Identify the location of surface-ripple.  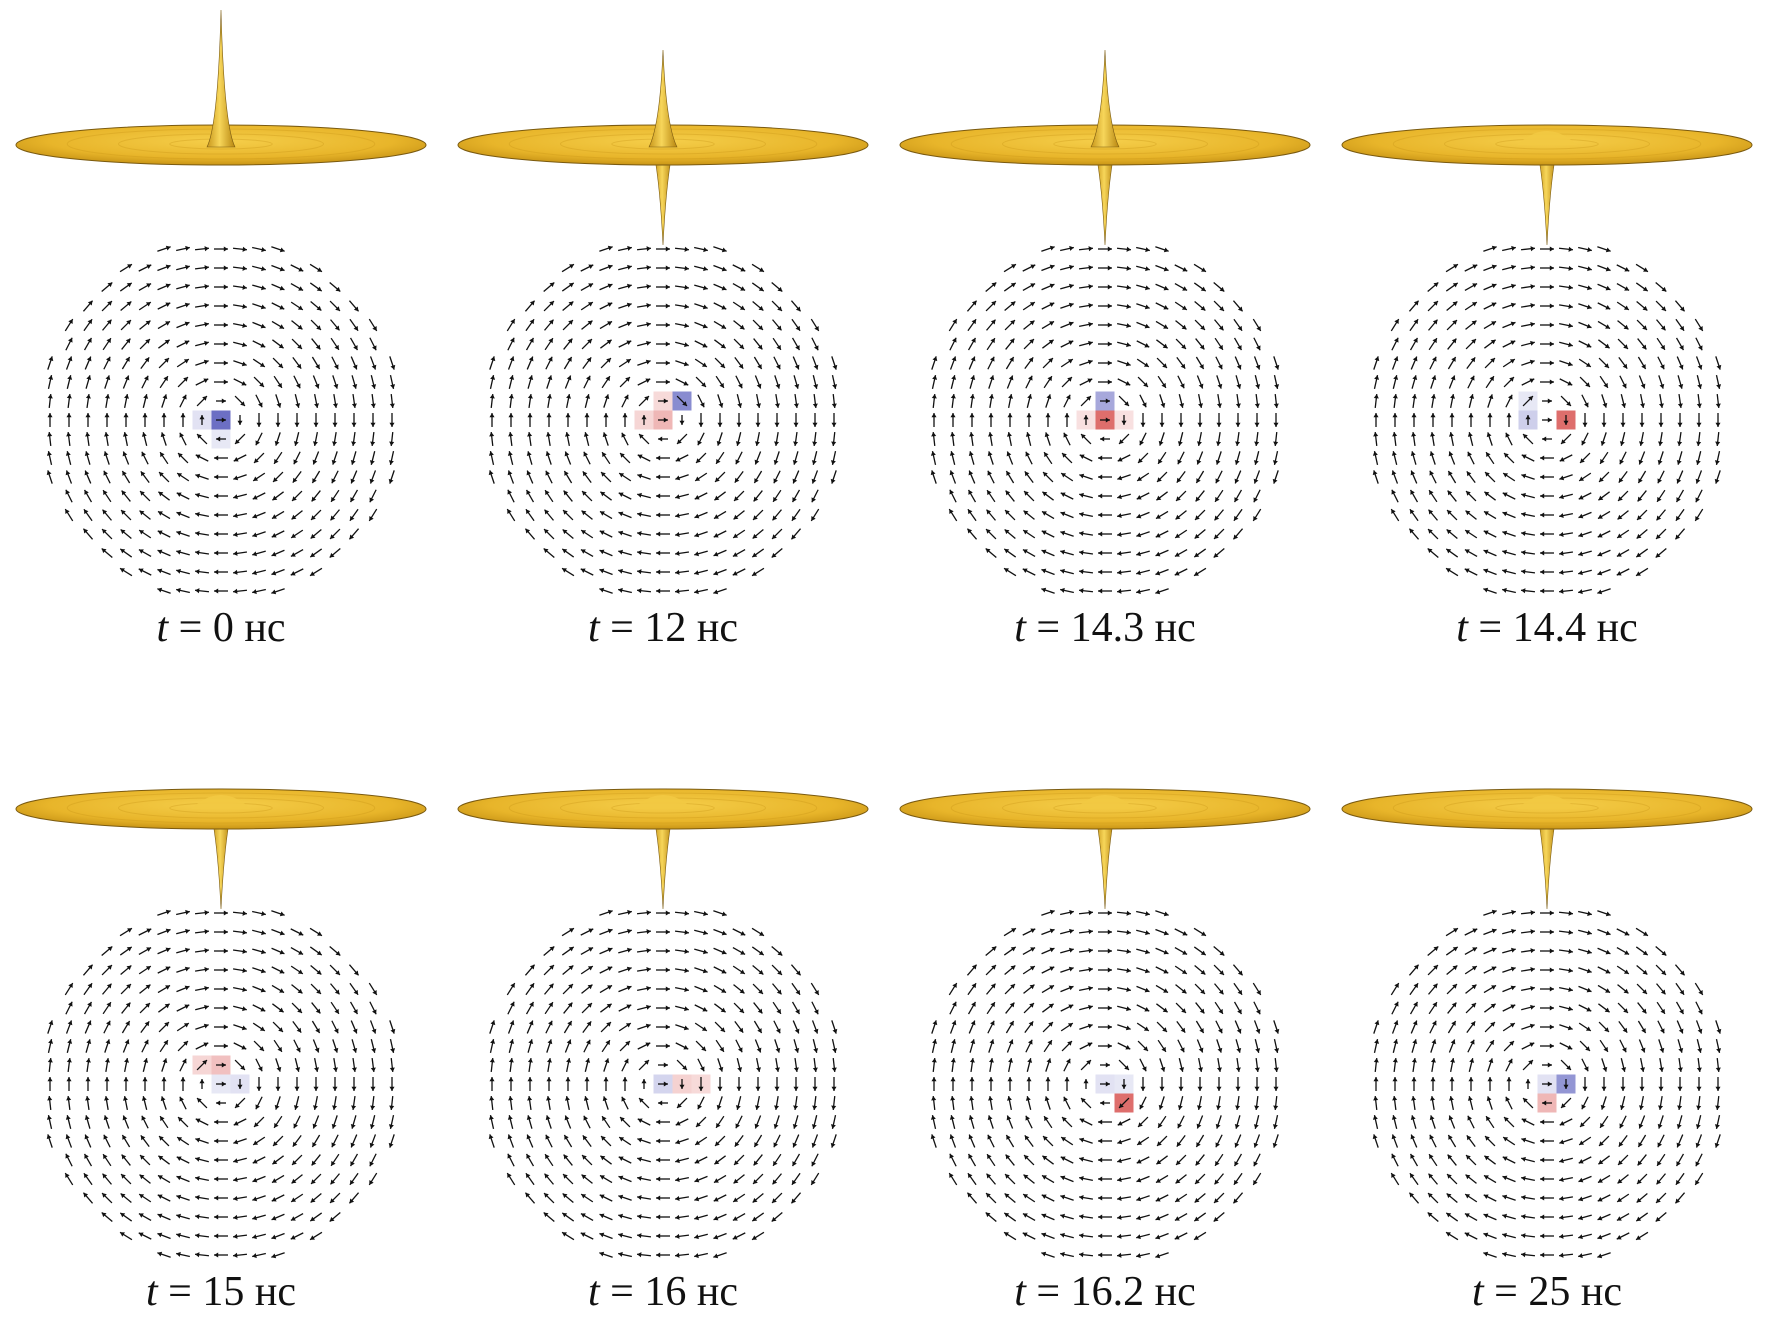
(1547, 144).